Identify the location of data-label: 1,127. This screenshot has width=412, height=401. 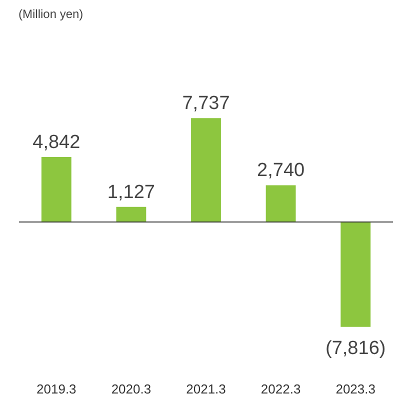
(131, 192).